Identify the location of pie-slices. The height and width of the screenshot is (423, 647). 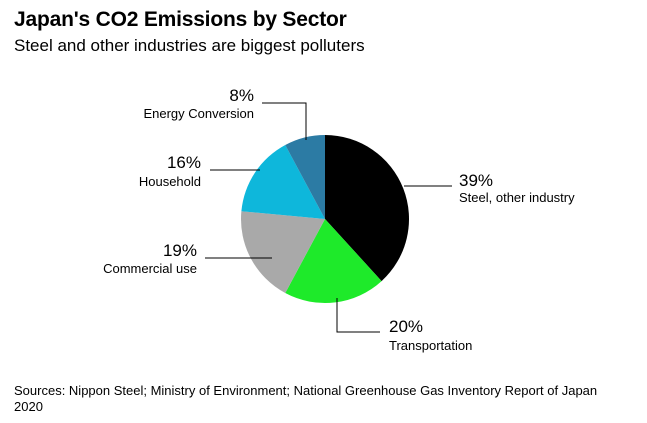
(325, 219).